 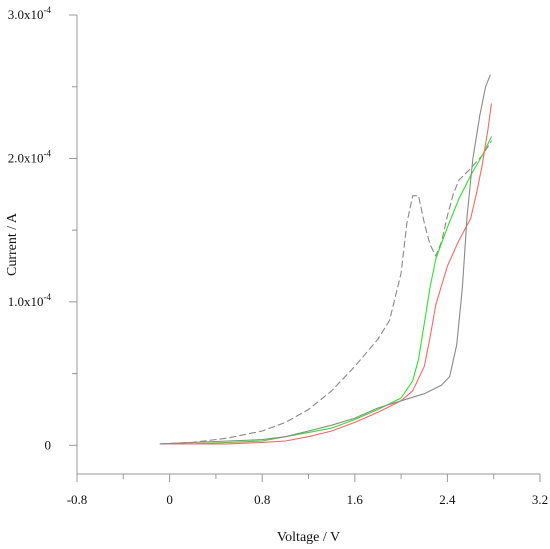 I want to click on x-tick-label: -0.8, so click(x=77, y=499).